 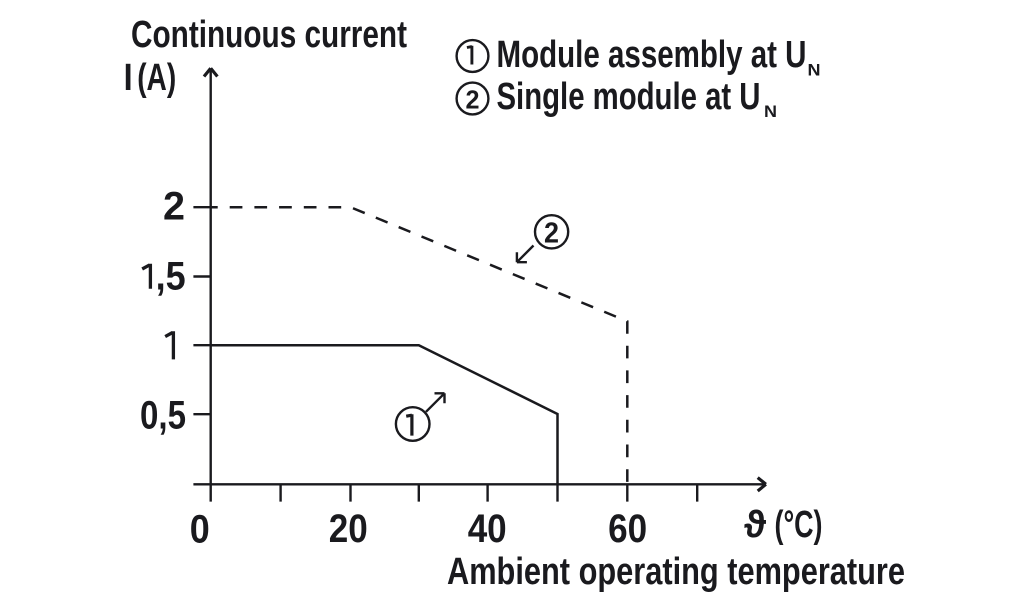 I want to click on svg-text: (°C), so click(x=799, y=525).